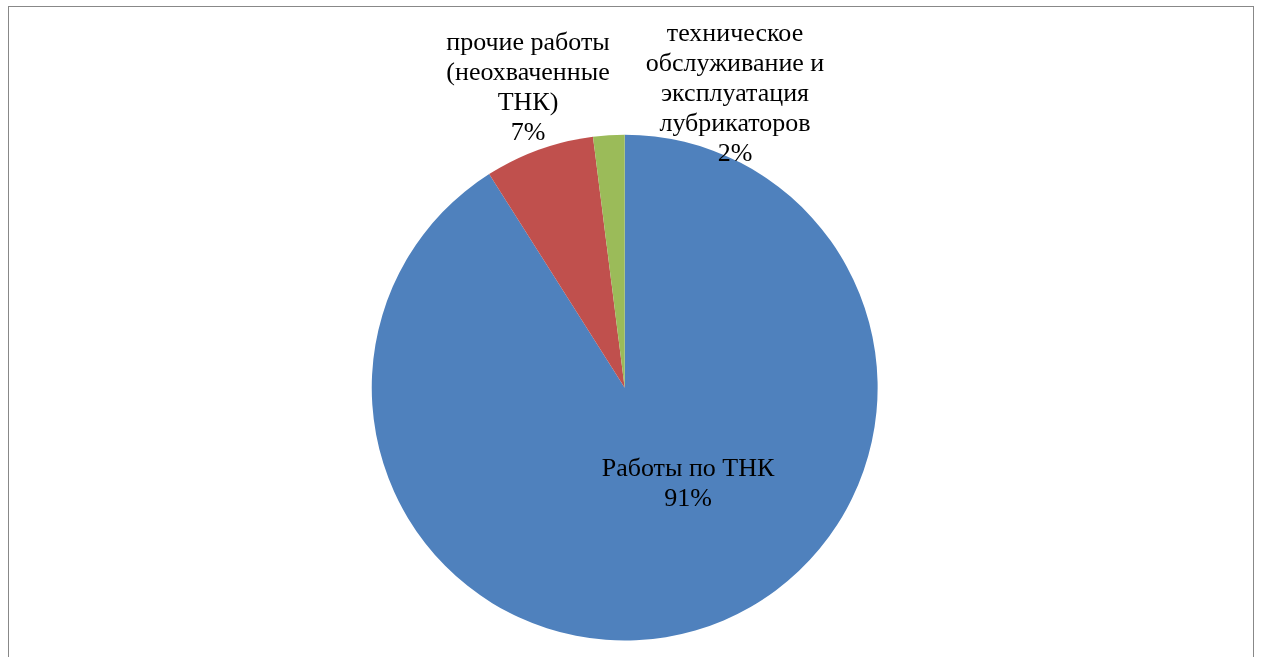 Image resolution: width=1262 pixels, height=657 pixels. Describe the element at coordinates (688, 467) in the screenshot. I see `slice-label: Работы по ТНК` at that location.